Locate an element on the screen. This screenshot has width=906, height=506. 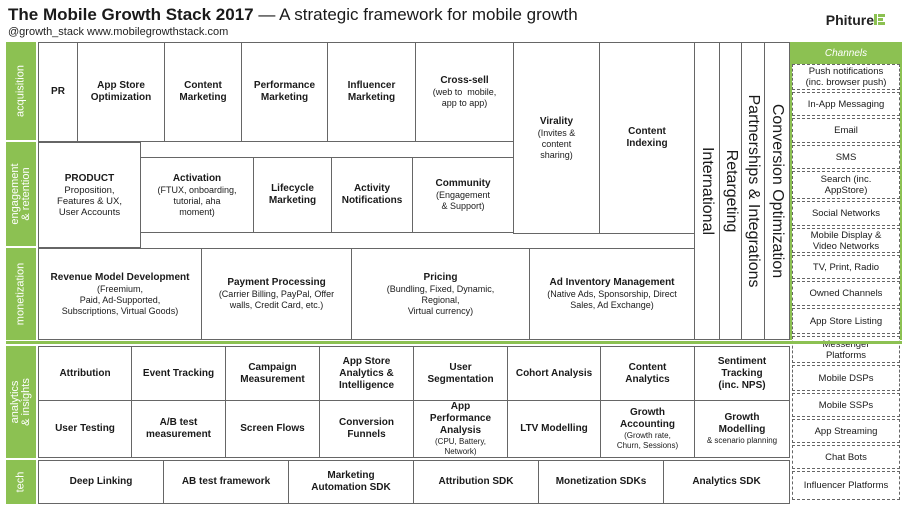
section-engagement: engagement & retention is located at coordinates (21, 194).